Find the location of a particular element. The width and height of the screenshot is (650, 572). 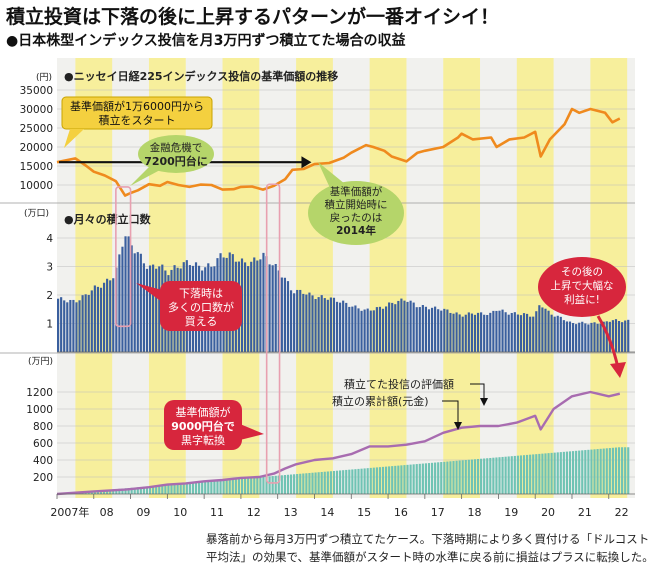

x-tick-label: 2007年 is located at coordinates (69, 512).